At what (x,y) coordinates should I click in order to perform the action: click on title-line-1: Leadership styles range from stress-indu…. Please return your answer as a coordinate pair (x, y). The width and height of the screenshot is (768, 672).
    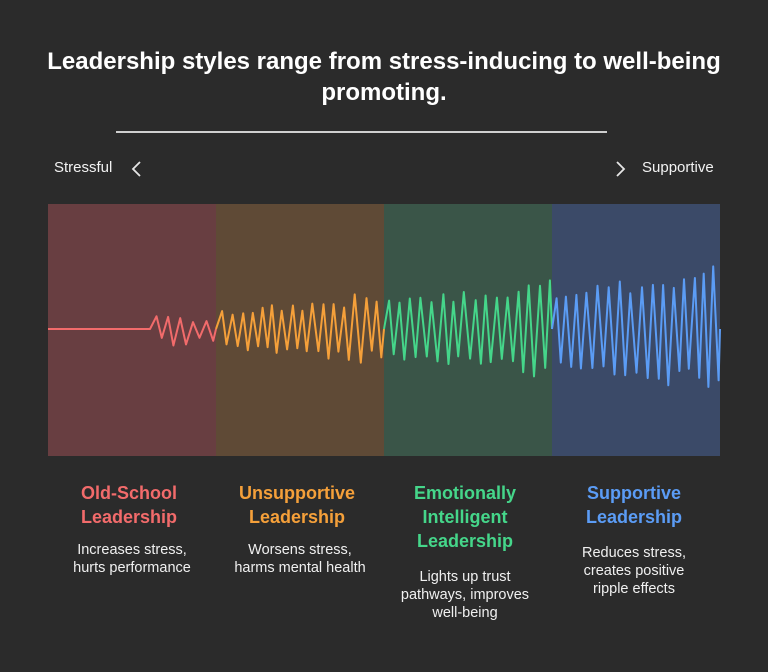
    Looking at the image, I should click on (384, 61).